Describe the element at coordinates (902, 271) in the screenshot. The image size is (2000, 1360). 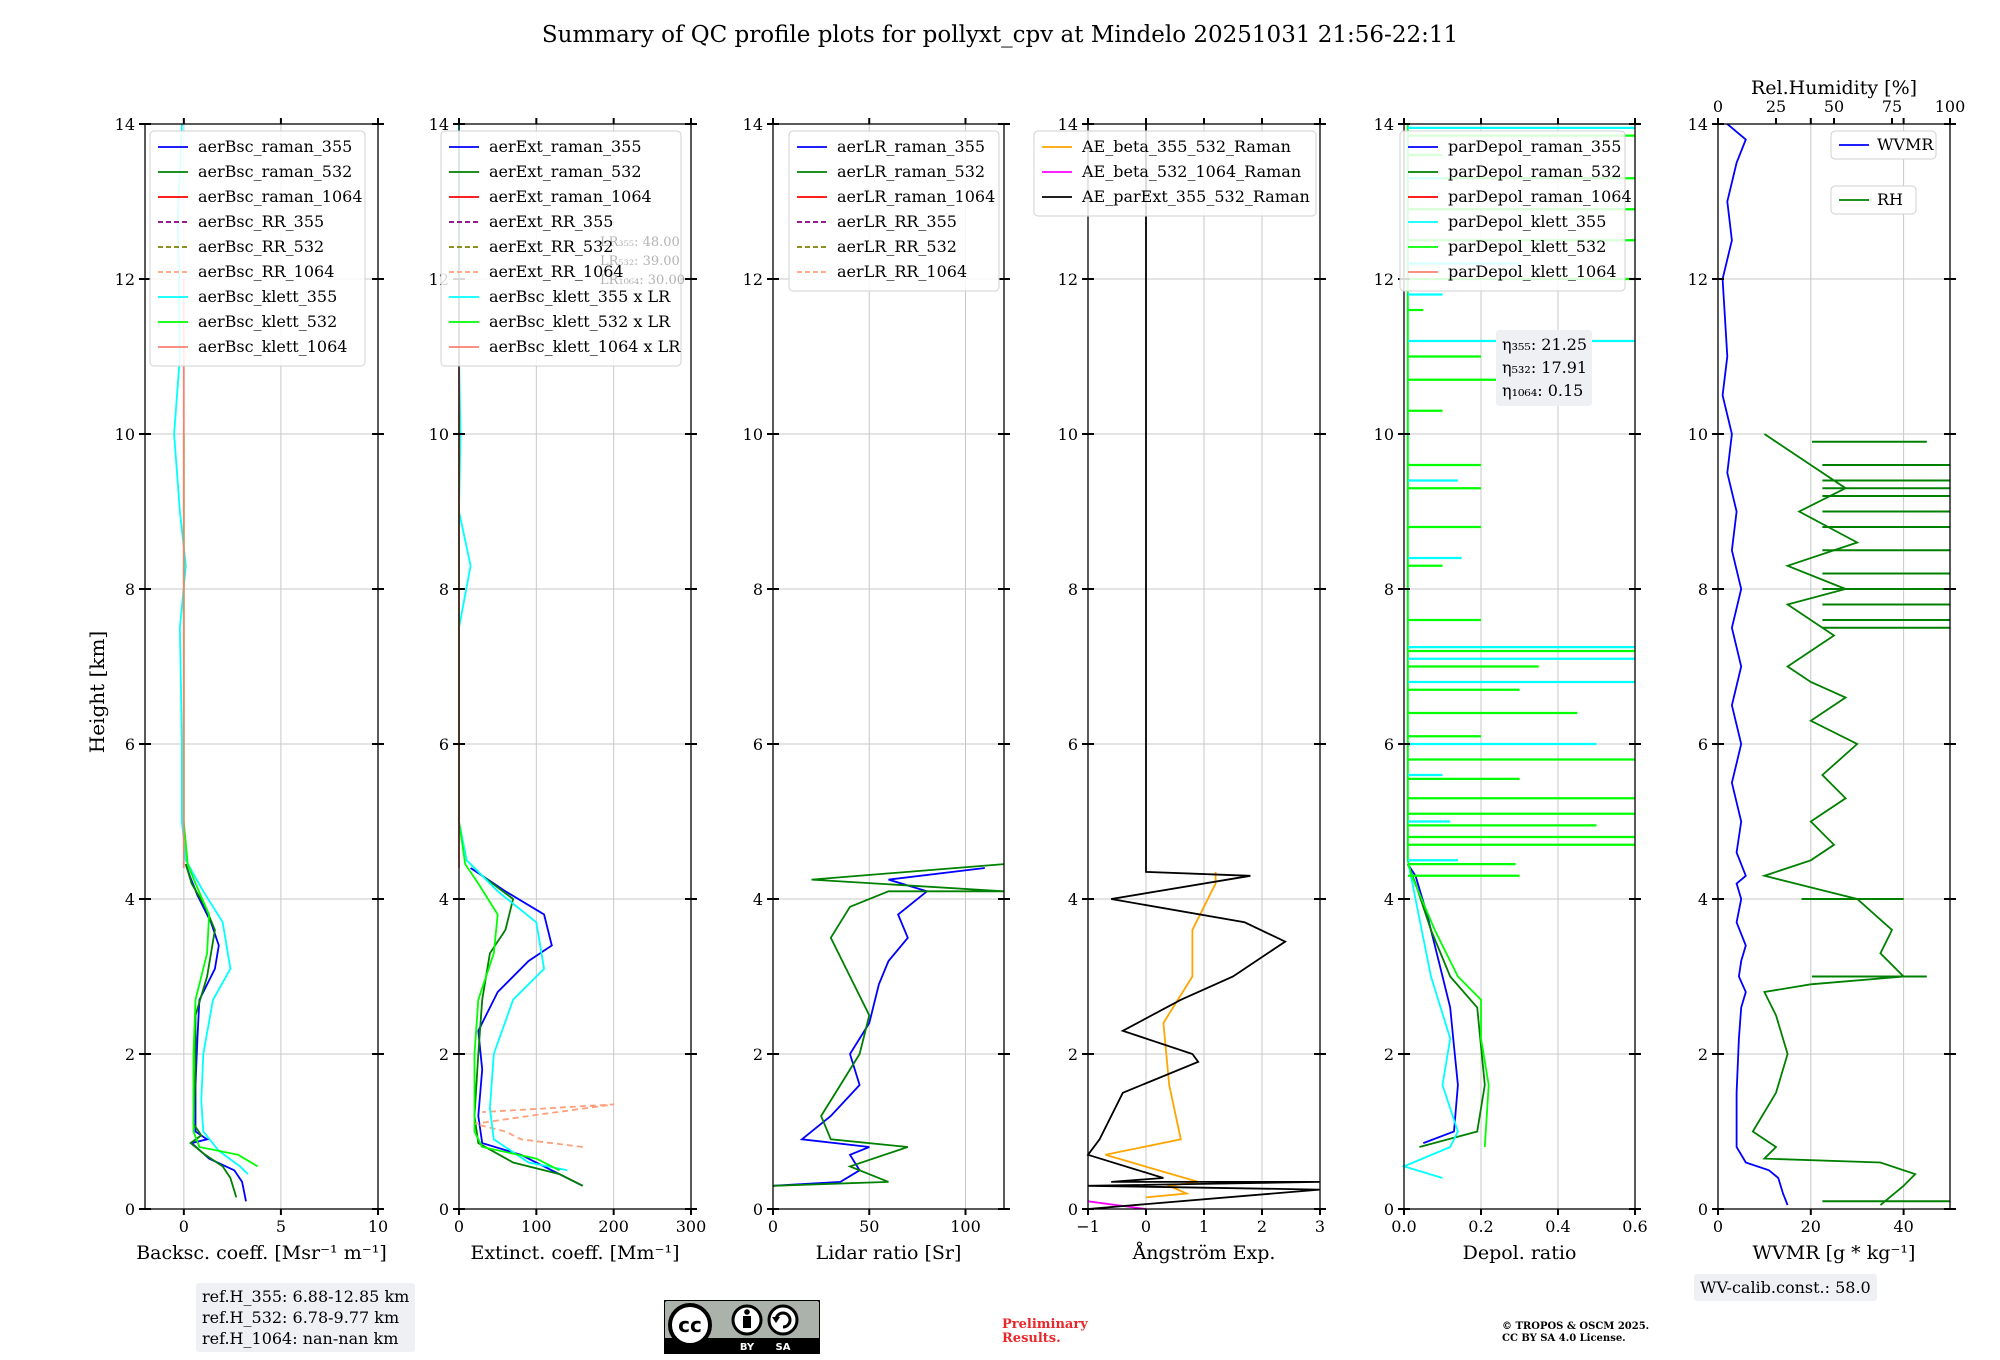
I see `legend-entry: aerLR_RR_1064` at that location.